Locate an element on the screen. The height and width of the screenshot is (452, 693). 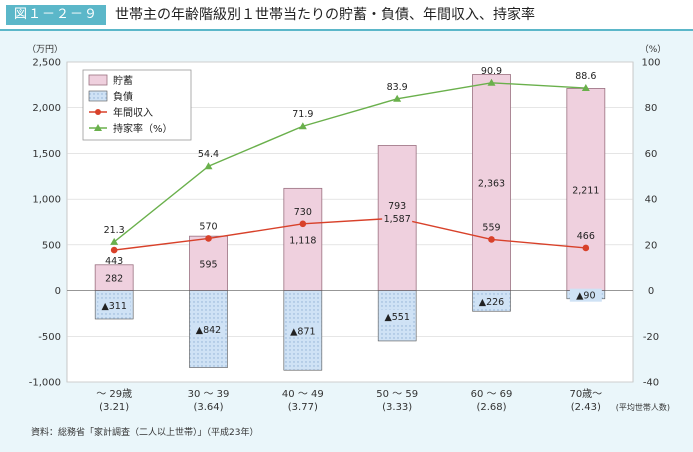
savings-value-label: 1,118 is located at coordinates (302, 240).